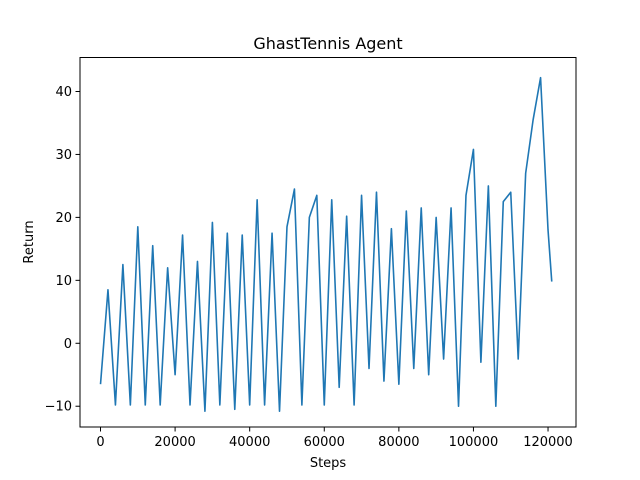 The width and height of the screenshot is (640, 480). Describe the element at coordinates (174, 442) in the screenshot. I see `x-tick-label: 20000` at that location.